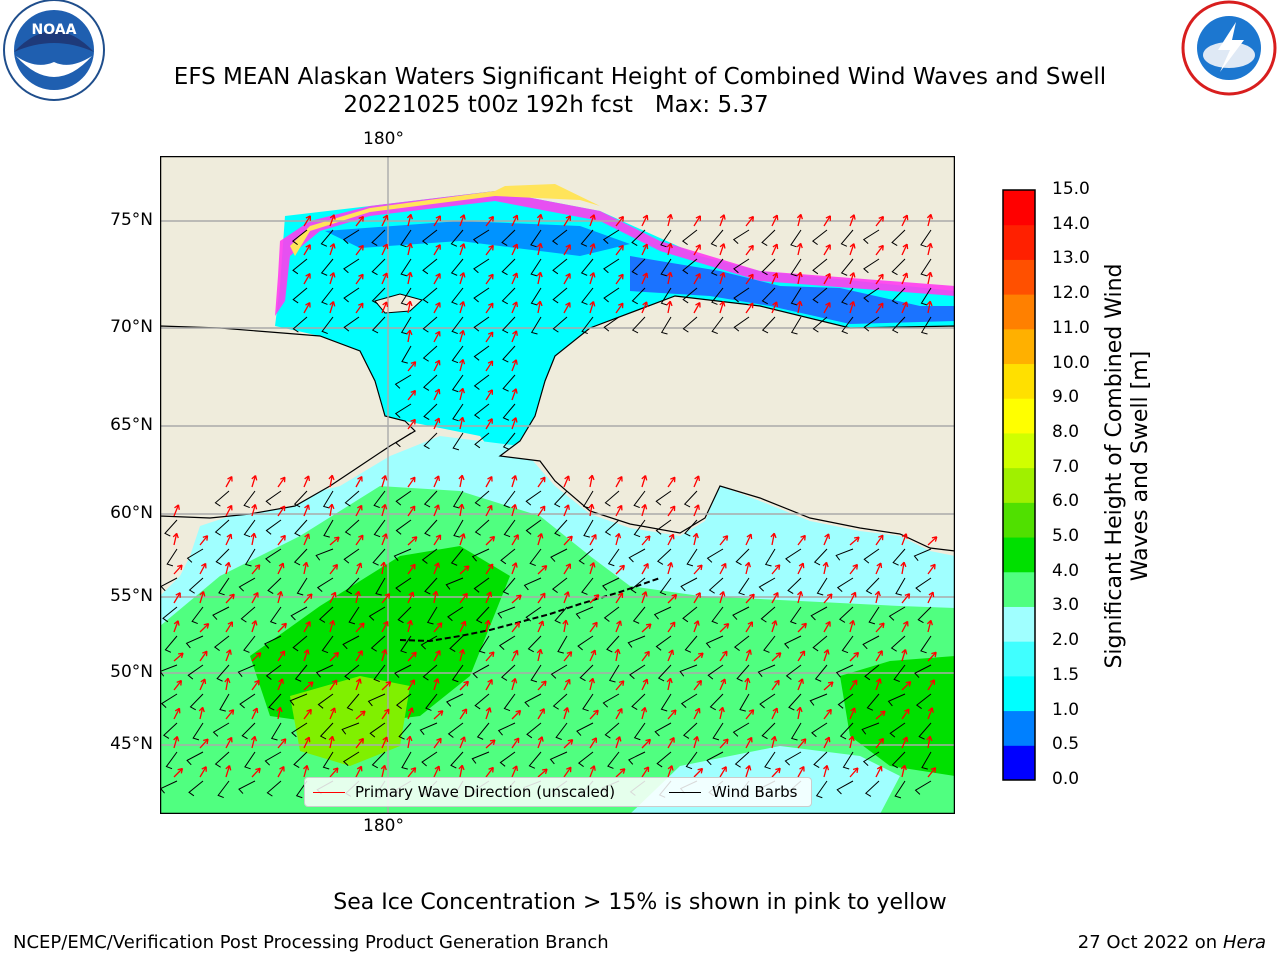 The width and height of the screenshot is (1280, 960). I want to click on arctic-sea, so click(615, 323).